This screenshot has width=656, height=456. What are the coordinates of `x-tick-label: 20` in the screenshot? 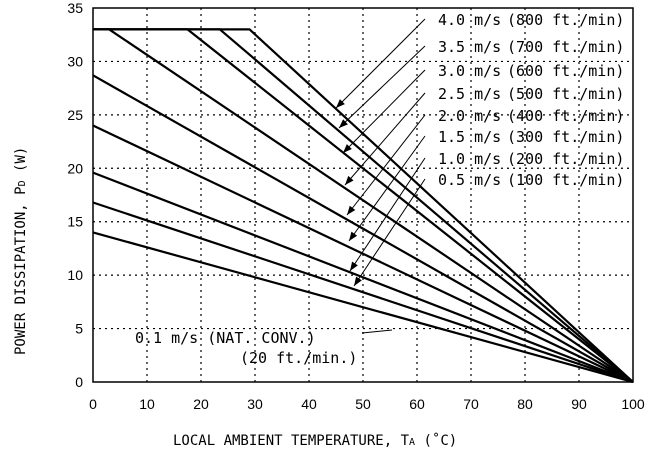 It's located at (201, 404).